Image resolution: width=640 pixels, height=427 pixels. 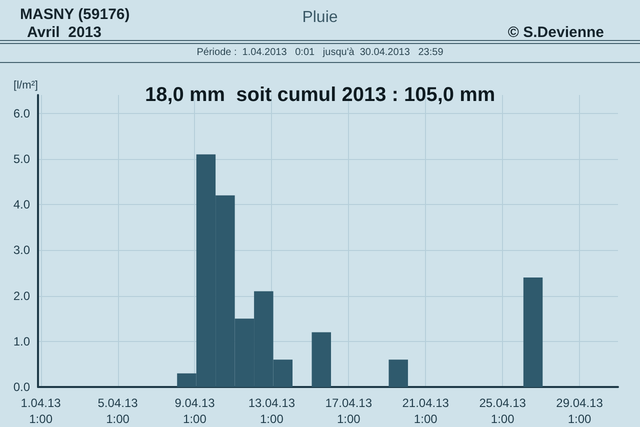 I want to click on x-tick-label: 1.04.13 1:00, so click(x=41, y=411).